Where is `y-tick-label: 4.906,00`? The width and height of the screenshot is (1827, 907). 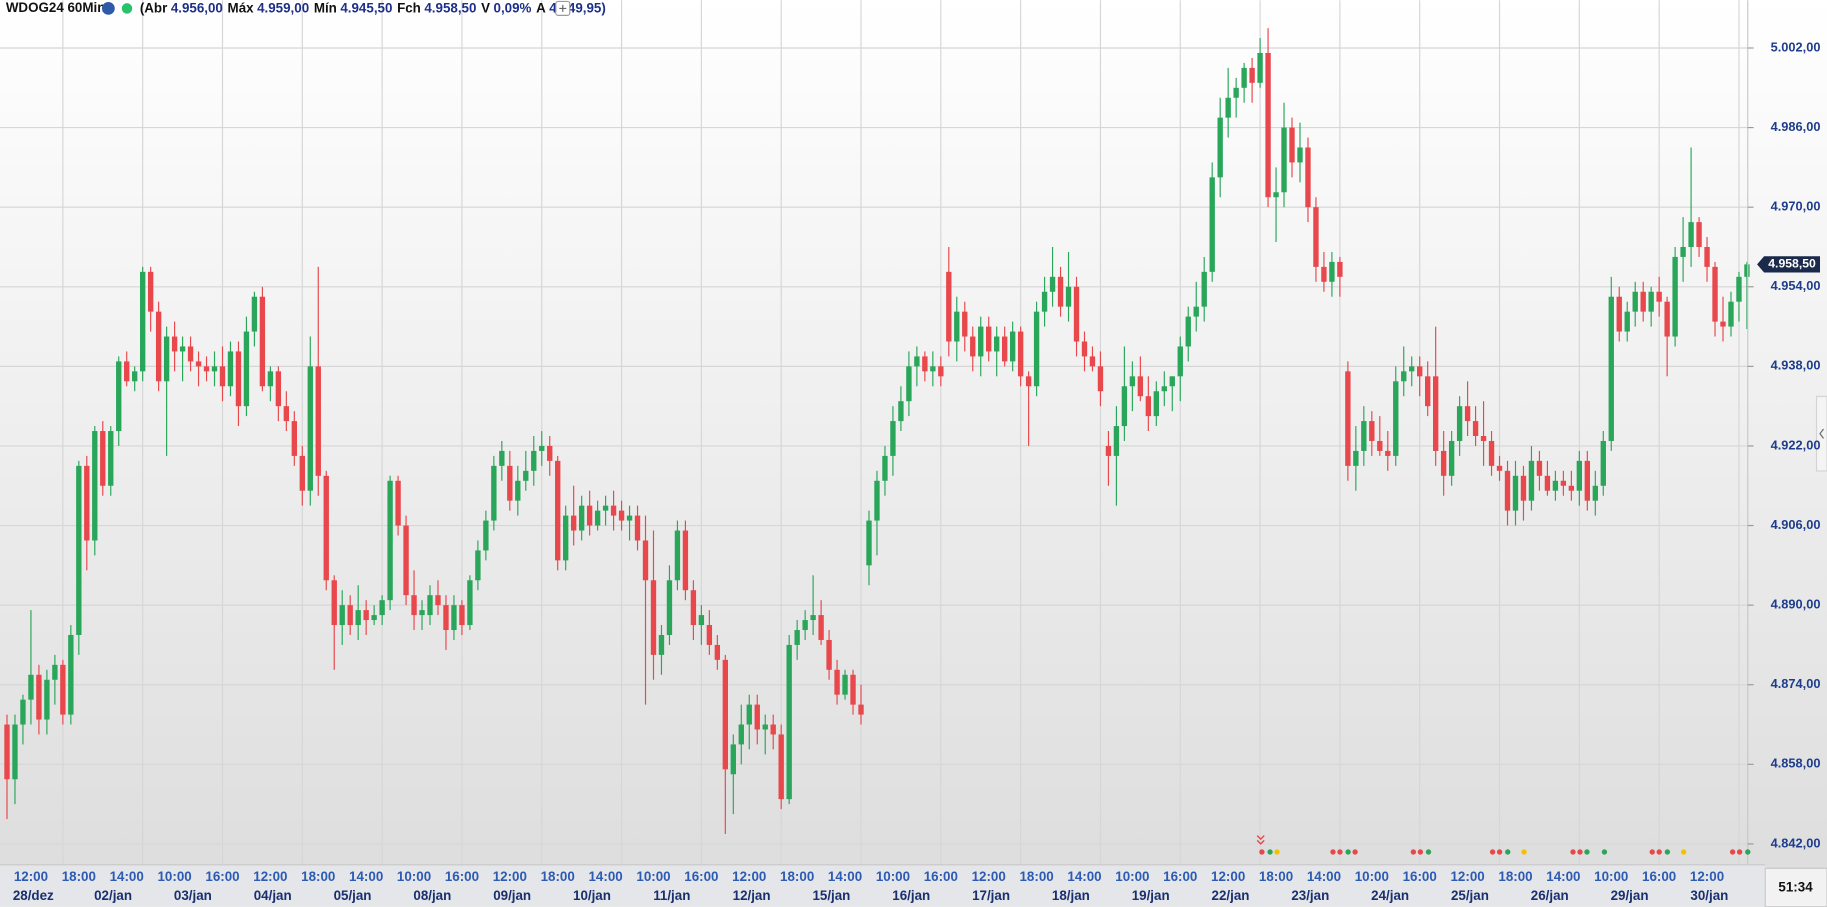
y-tick-label: 4.906,00 is located at coordinates (1796, 524).